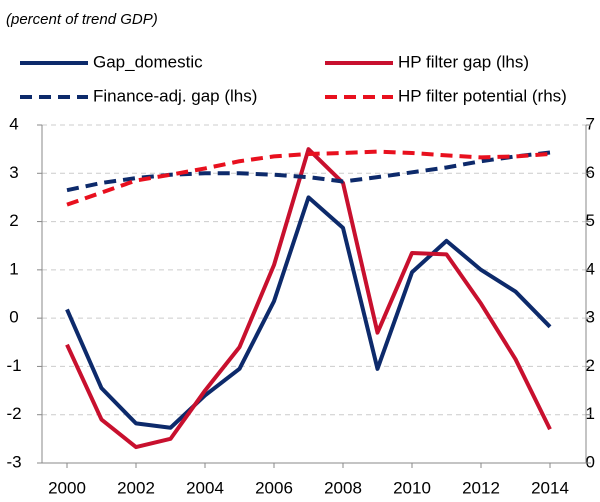 The width and height of the screenshot is (600, 502). What do you see at coordinates (13, 461) in the screenshot?
I see `y-tick-label: -3` at bounding box center [13, 461].